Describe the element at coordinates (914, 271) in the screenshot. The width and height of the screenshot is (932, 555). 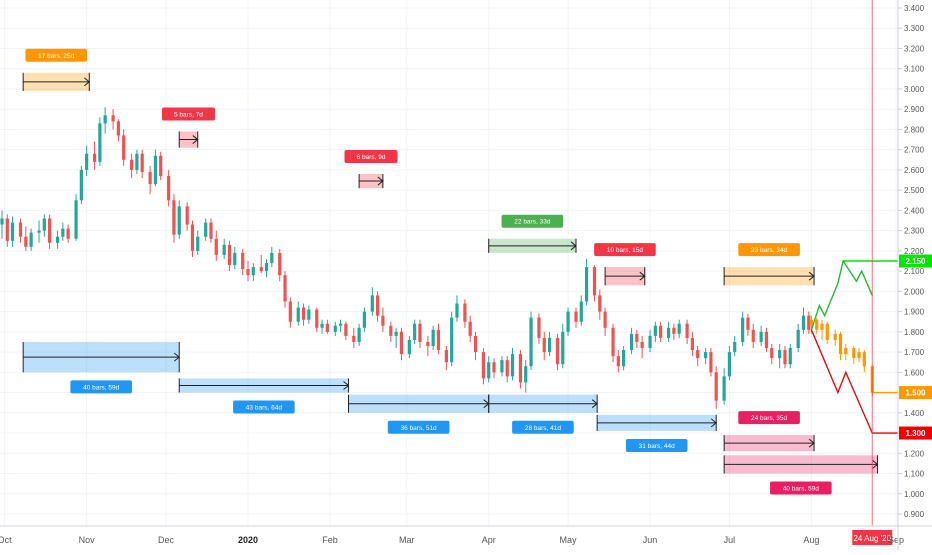
I see `y-tick-label: 2.100` at that location.